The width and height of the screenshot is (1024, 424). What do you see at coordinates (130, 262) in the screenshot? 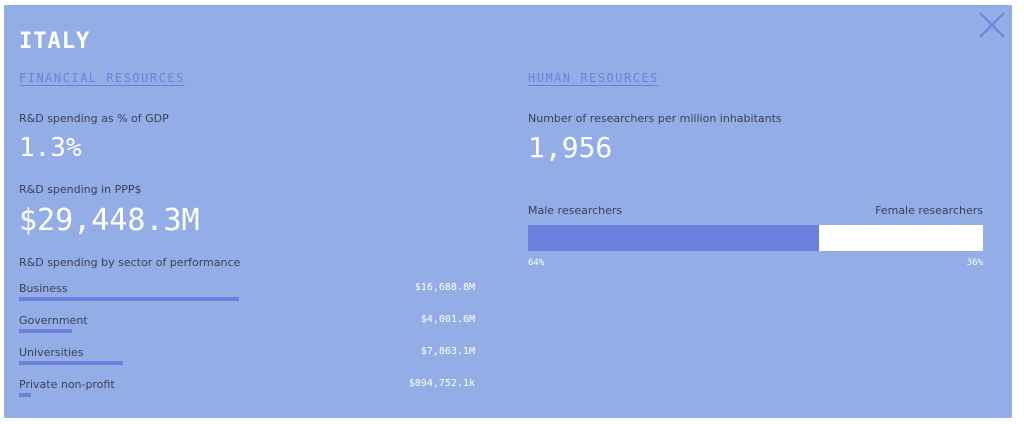
I see `sector-label: R&D spending by sector of performance` at bounding box center [130, 262].